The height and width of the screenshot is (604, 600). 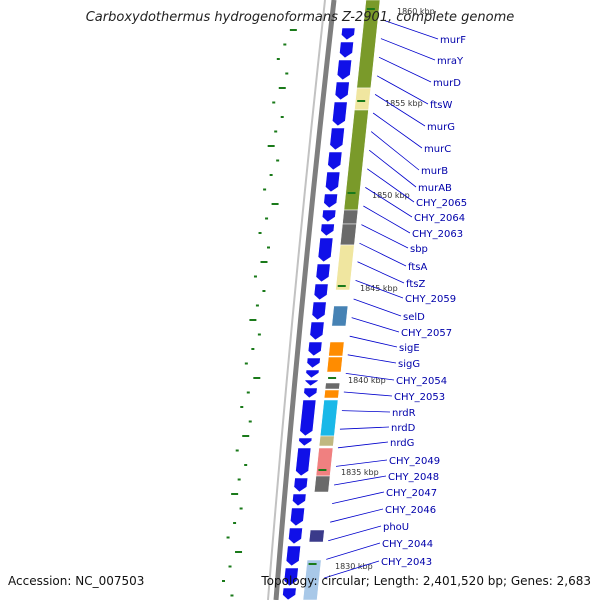 I want to click on backbone-line-outer, so click(x=305, y=300).